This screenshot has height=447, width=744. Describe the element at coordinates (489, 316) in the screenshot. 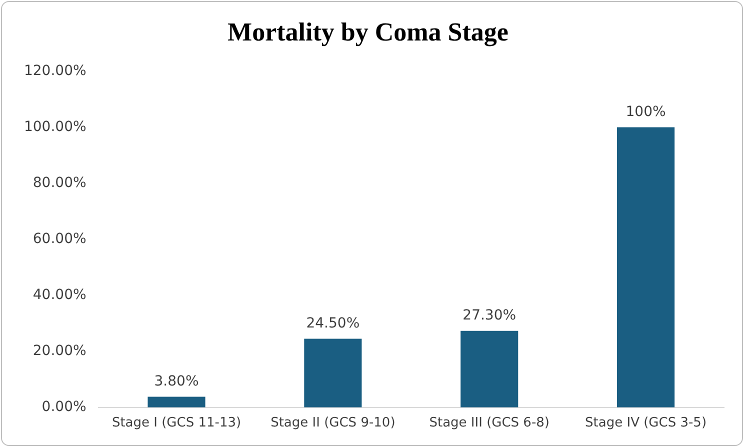

I see `data-label: 27.30%` at that location.